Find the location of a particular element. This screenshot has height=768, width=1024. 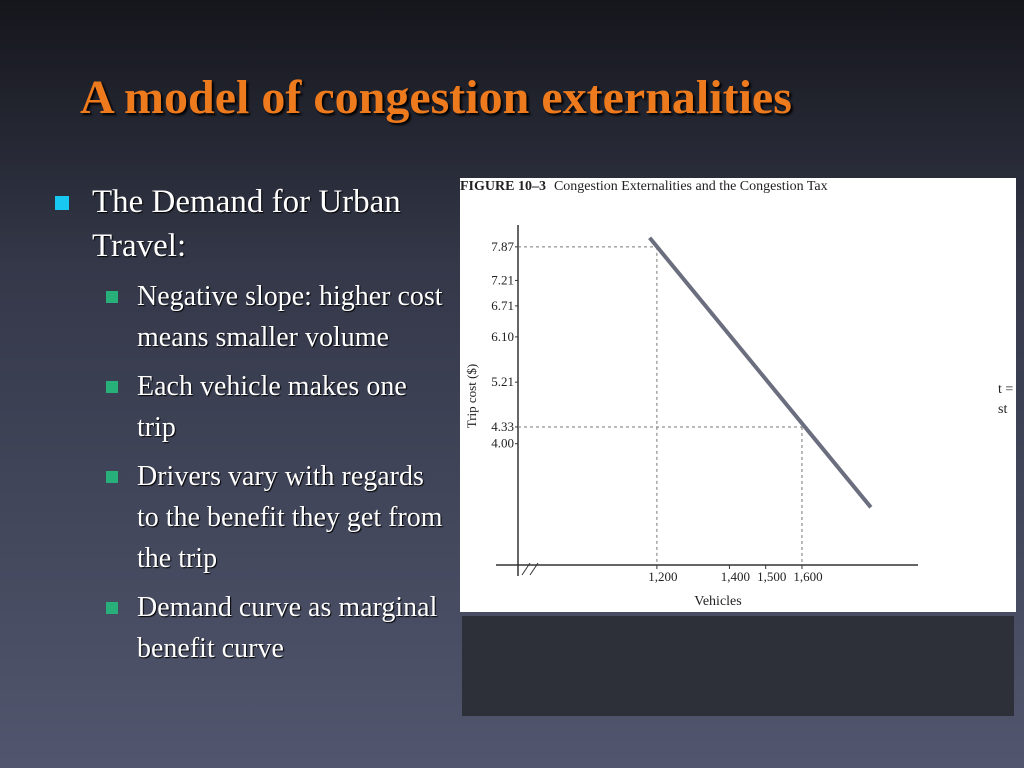

bullet: The Demand for Urban Travel: is located at coordinates (250, 224).